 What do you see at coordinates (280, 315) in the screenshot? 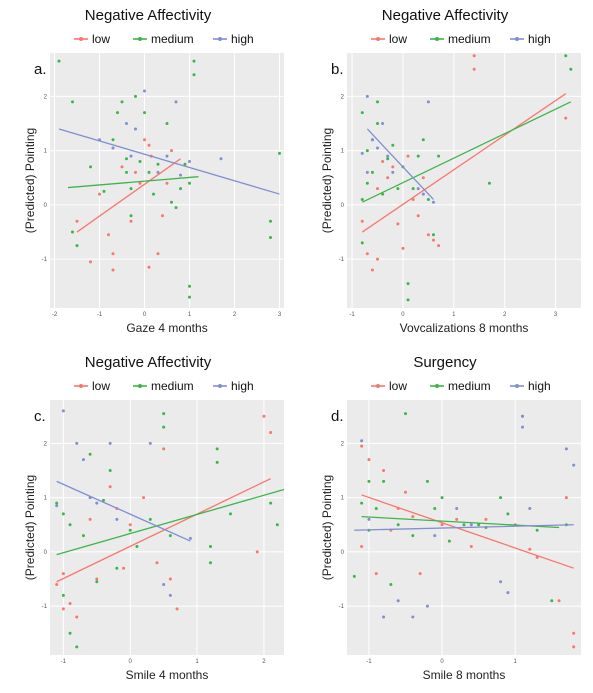
I see `x-tick-label: 3` at bounding box center [280, 315].